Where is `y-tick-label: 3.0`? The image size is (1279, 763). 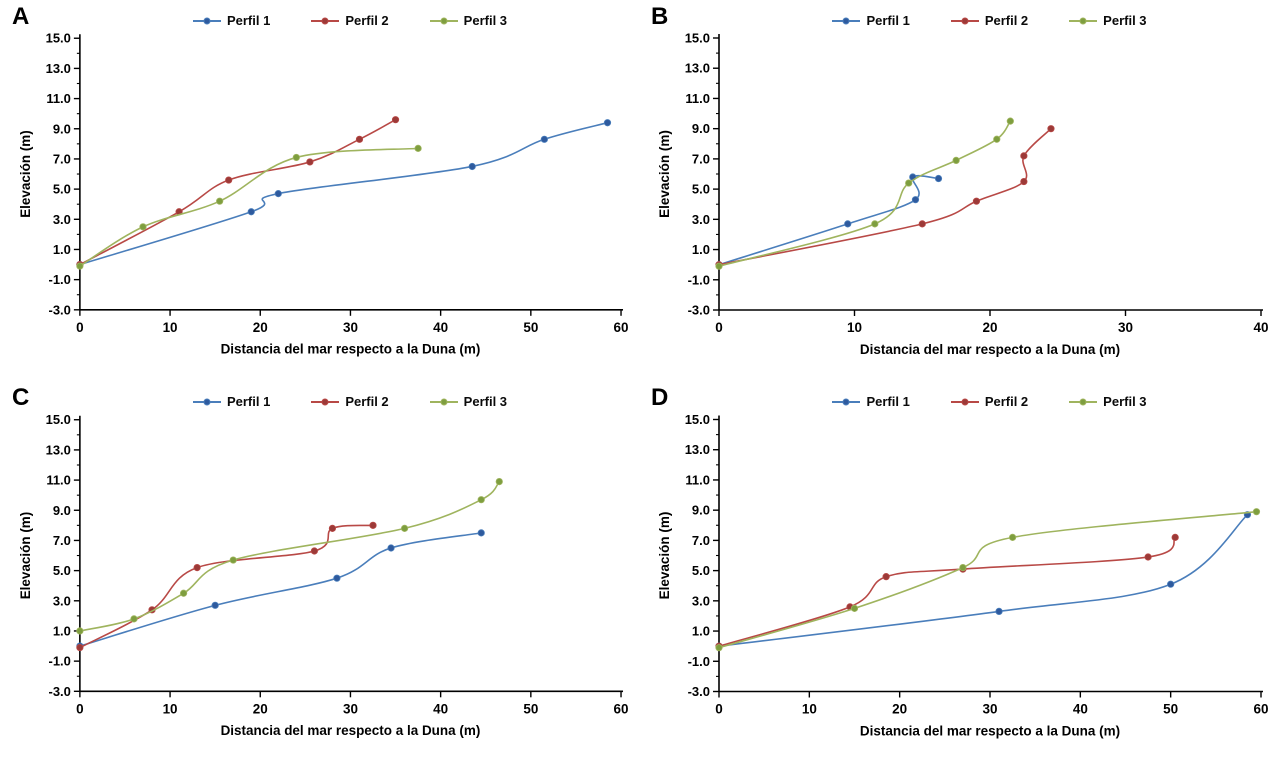
y-tick-label: 3.0 is located at coordinates (701, 600).